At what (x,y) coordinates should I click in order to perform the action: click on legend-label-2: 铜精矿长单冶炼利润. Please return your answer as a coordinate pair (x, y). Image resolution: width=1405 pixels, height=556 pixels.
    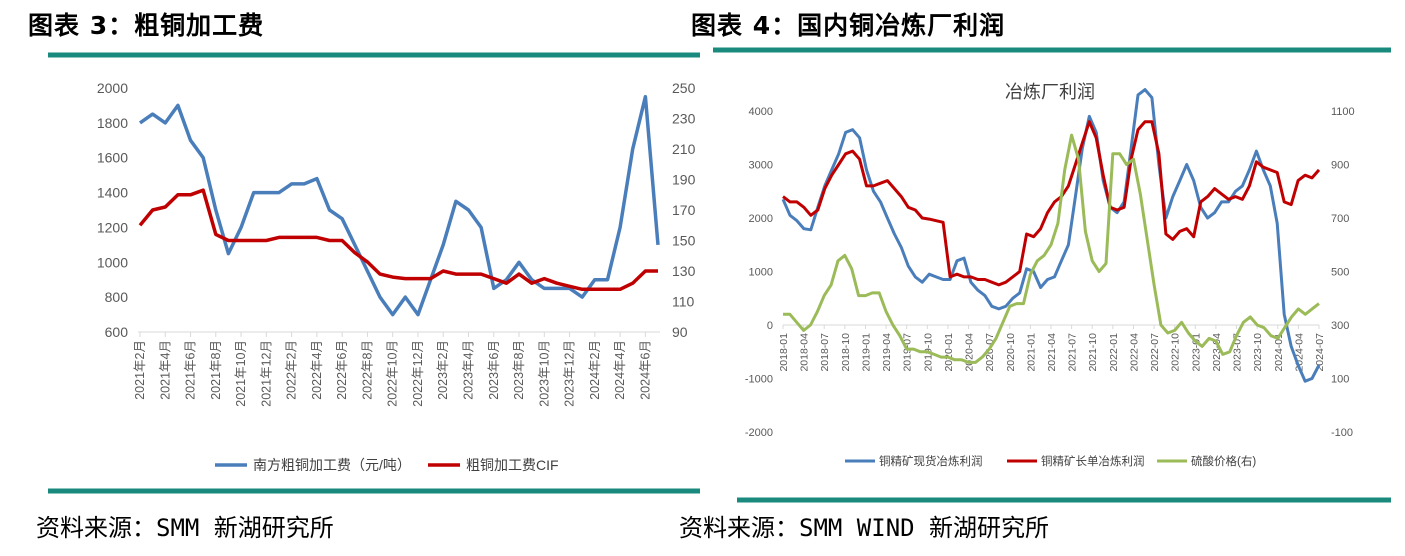
    Looking at the image, I should click on (1093, 461).